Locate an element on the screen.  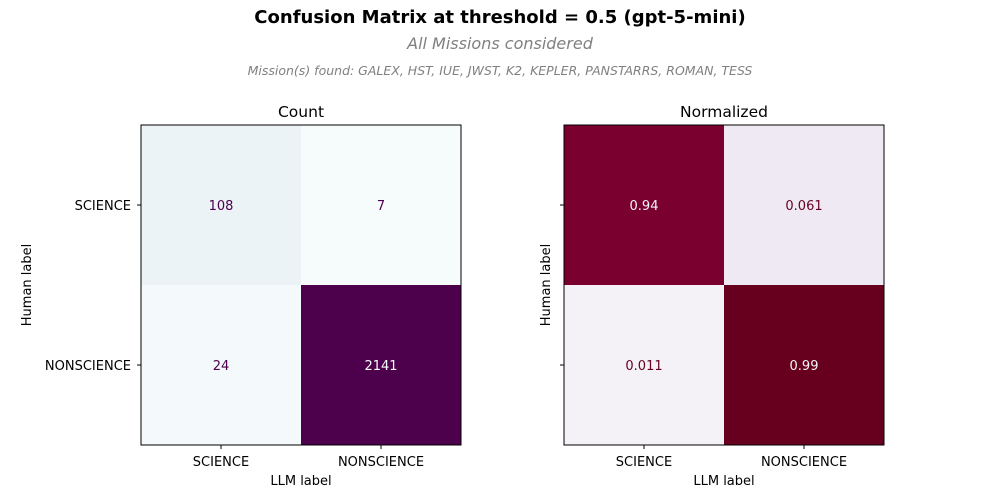
count-cell-label-1-1: 2141 is located at coordinates (380, 366).